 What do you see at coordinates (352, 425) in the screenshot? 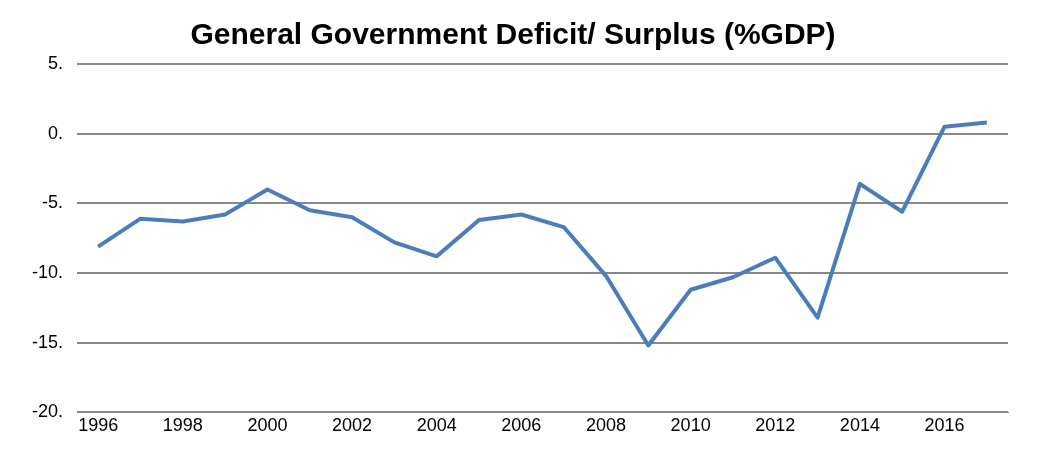
I see `x-tick-label: 2002` at bounding box center [352, 425].